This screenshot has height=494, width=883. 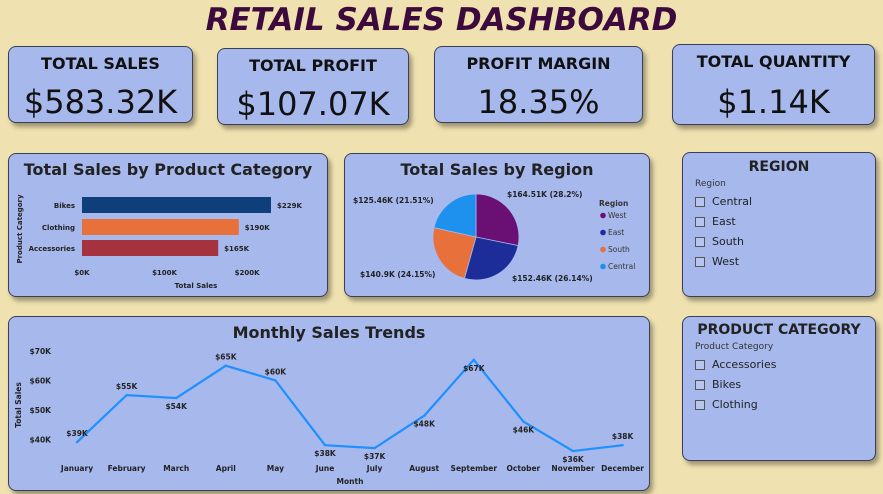 I want to click on data-label: $190K, so click(x=257, y=228).